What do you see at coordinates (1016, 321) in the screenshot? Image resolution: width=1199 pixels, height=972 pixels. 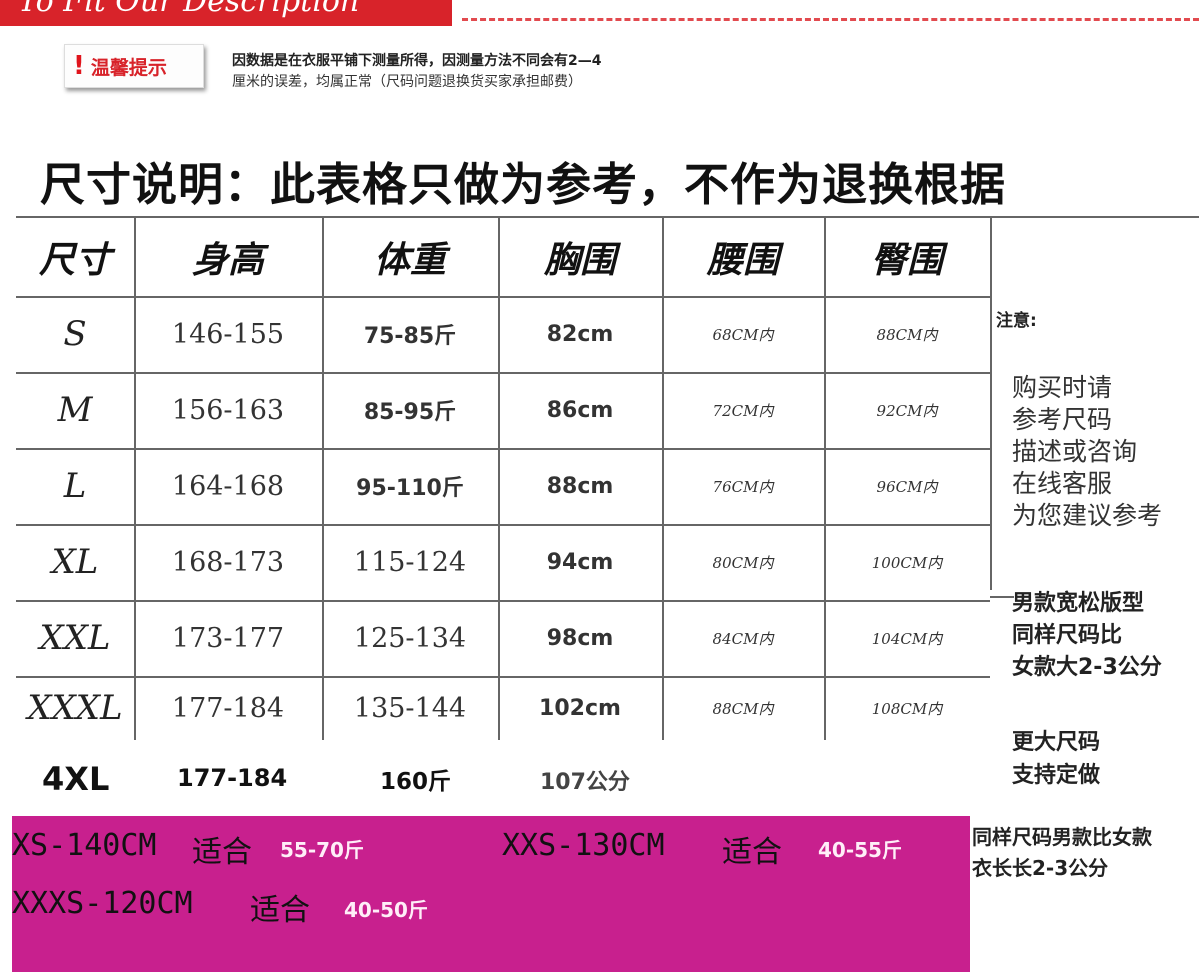 I see `note-title: 注意:` at bounding box center [1016, 321].